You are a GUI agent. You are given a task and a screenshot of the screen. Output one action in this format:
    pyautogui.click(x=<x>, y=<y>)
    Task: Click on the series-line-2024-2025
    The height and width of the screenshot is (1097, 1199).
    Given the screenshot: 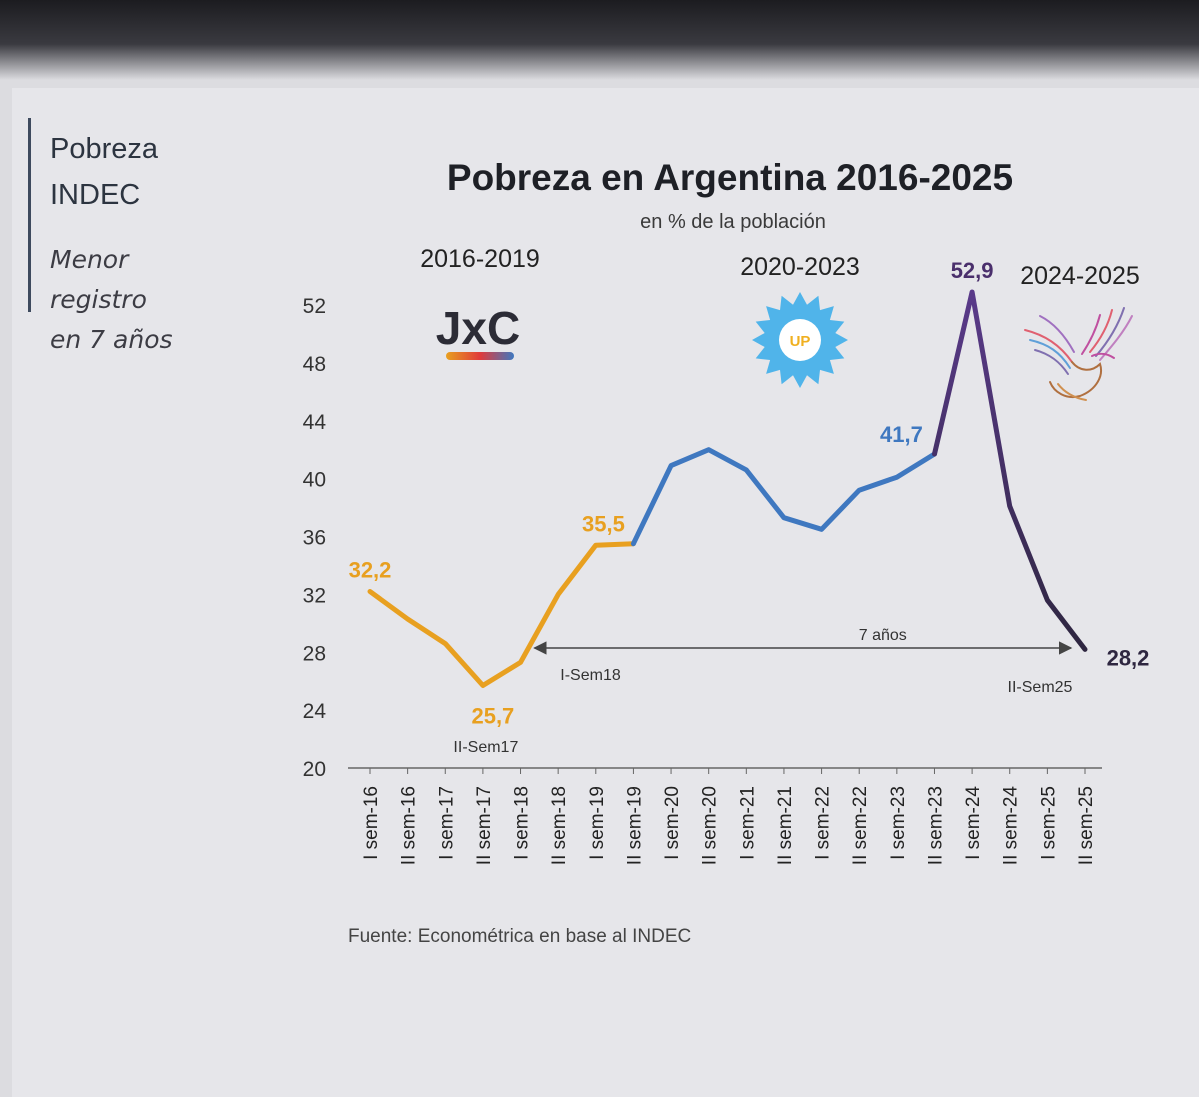 What is the action you would take?
    pyautogui.click(x=1010, y=470)
    